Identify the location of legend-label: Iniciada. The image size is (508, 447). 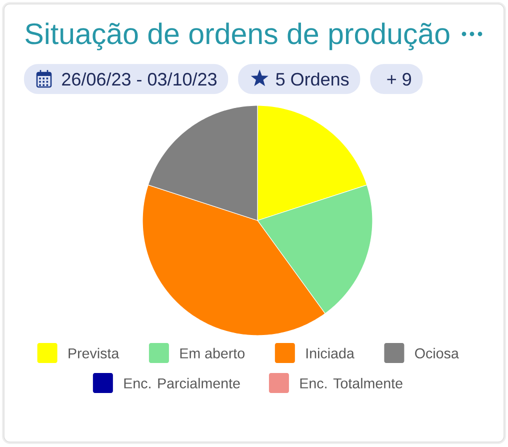
(330, 353).